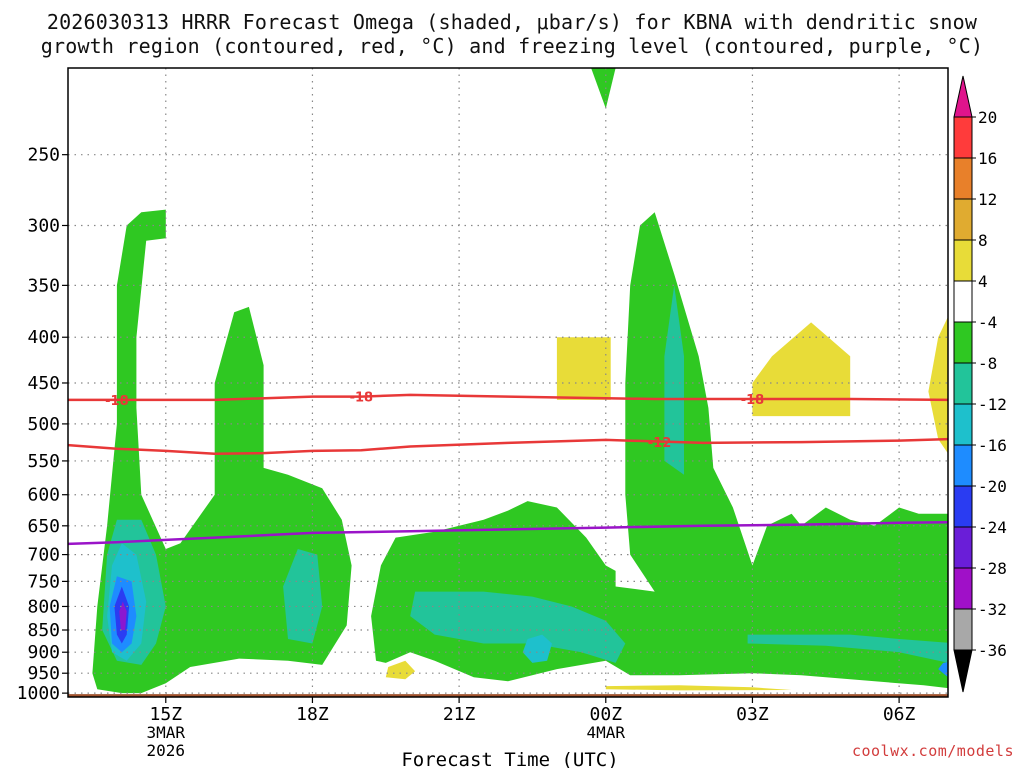 The width and height of the screenshot is (1024, 768). I want to click on y-tick-label-900: 900, so click(43, 652).